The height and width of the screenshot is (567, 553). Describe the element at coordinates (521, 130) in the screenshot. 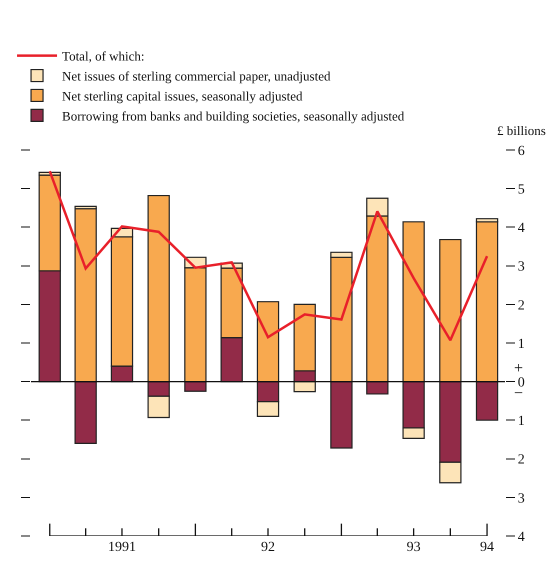

I see `y-axis-title: £ billions` at that location.